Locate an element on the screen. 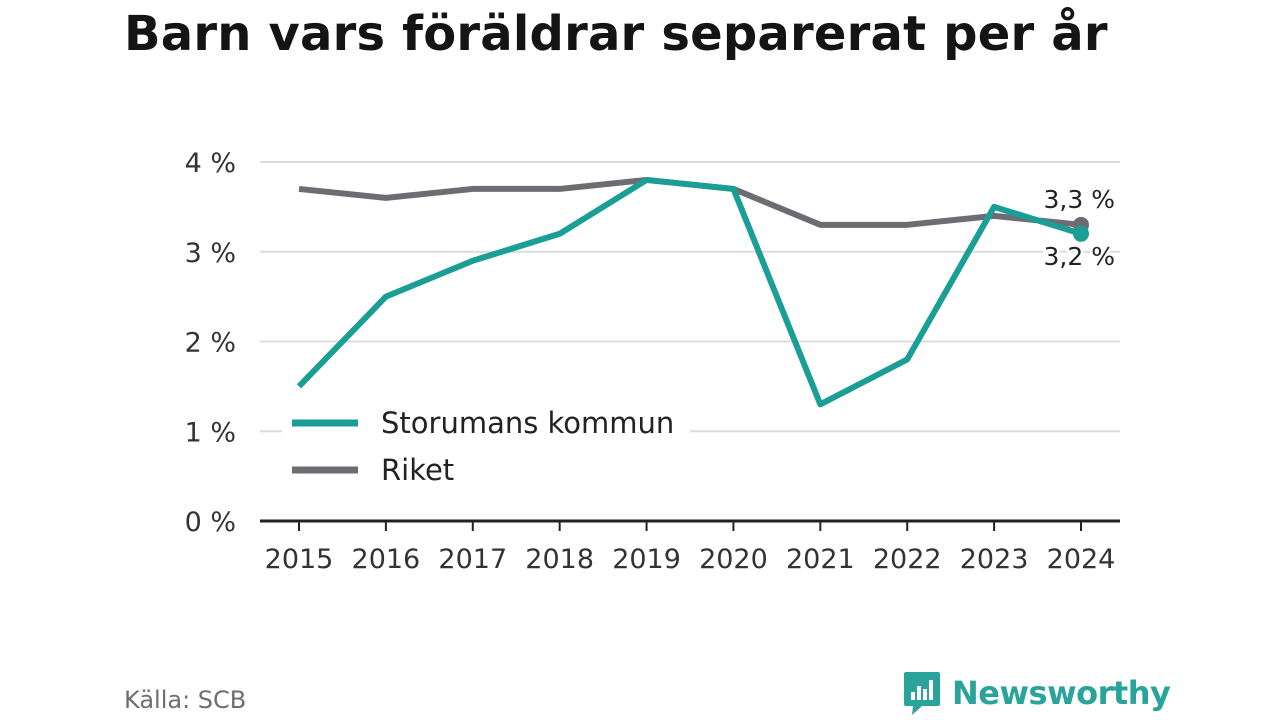 The width and height of the screenshot is (1280, 720). y-tick-label: 2 % is located at coordinates (210, 343).